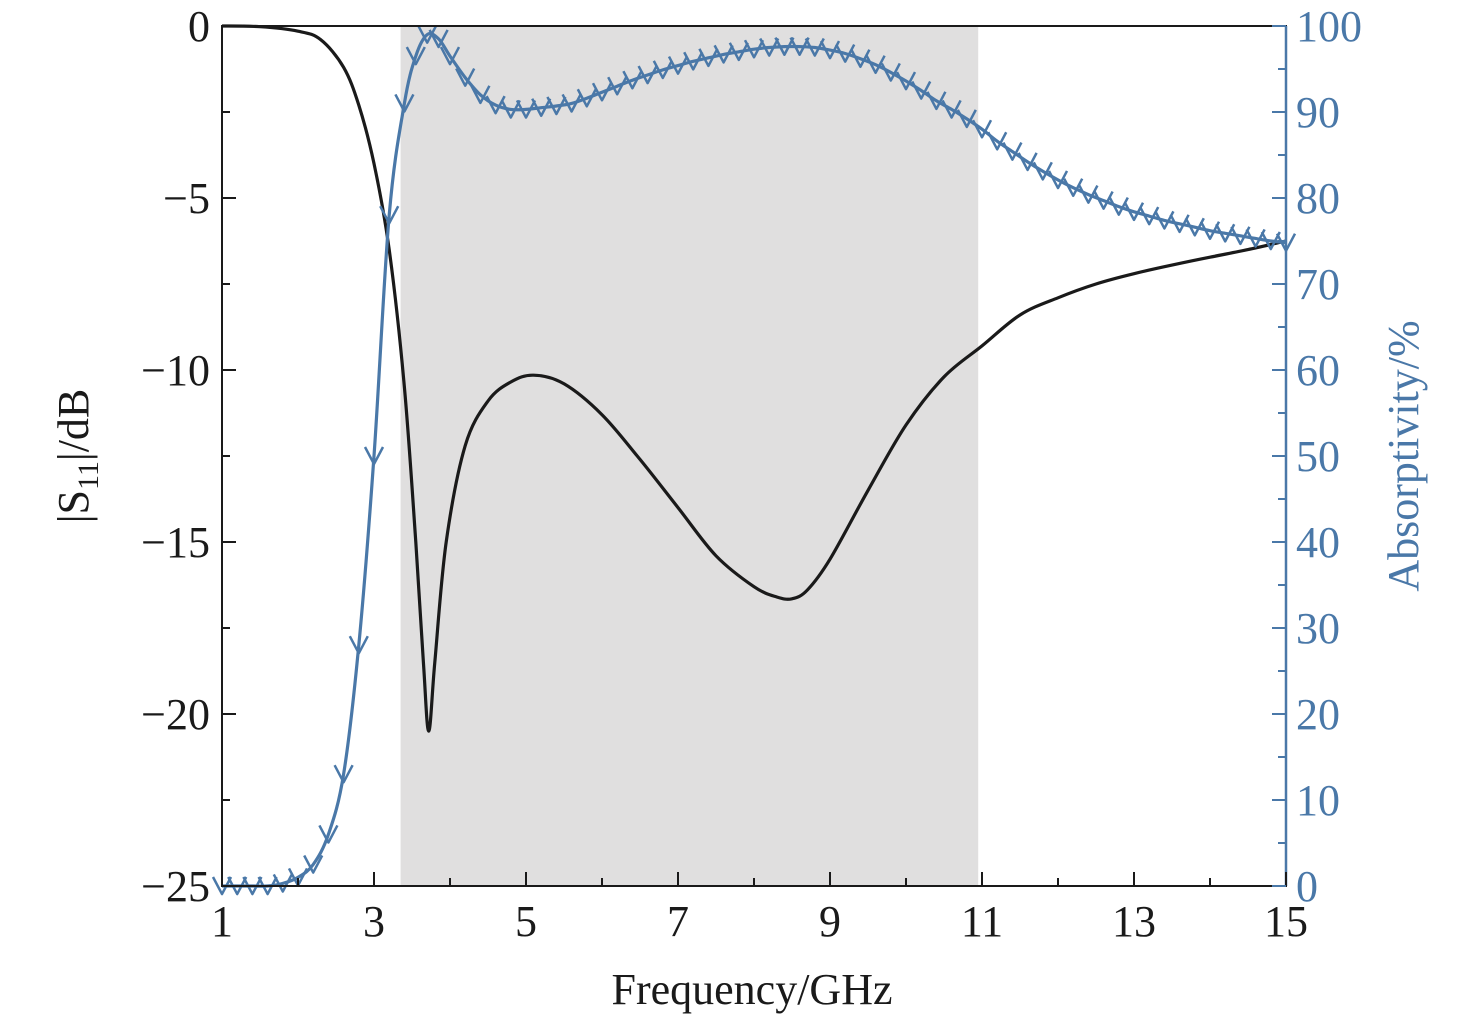  What do you see at coordinates (186, 198) in the screenshot?
I see `y-left-tick-label: −5` at bounding box center [186, 198].